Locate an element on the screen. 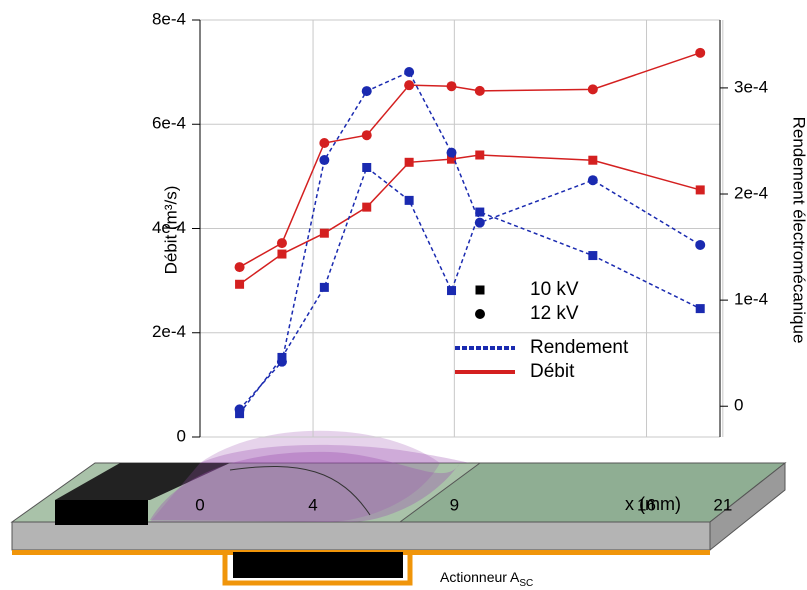 The image size is (807, 590). legend-label: Débit is located at coordinates (552, 371).